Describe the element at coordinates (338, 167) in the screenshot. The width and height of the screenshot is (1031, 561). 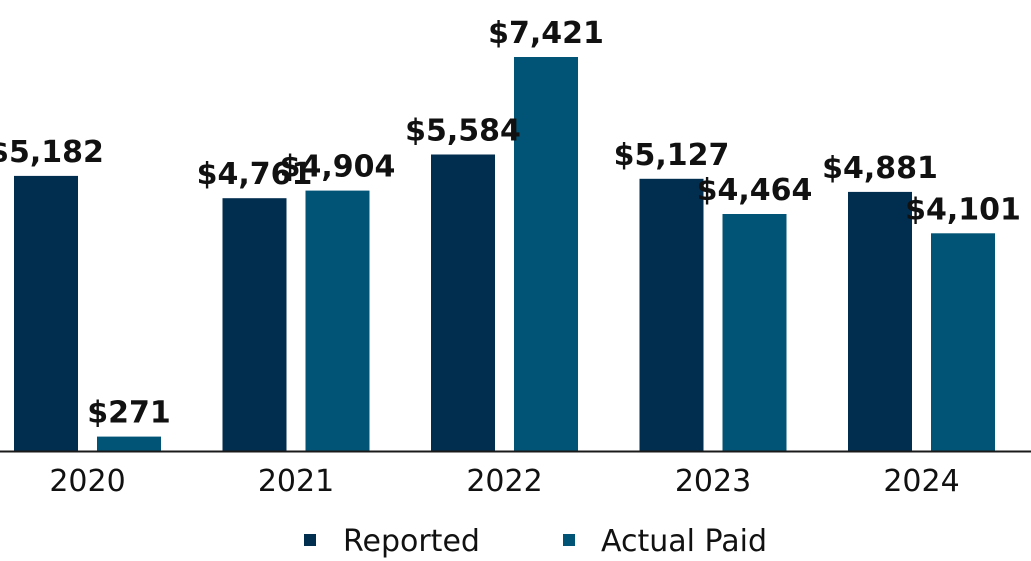
I see `data-label-actual-paid-2021: $4,904` at that location.